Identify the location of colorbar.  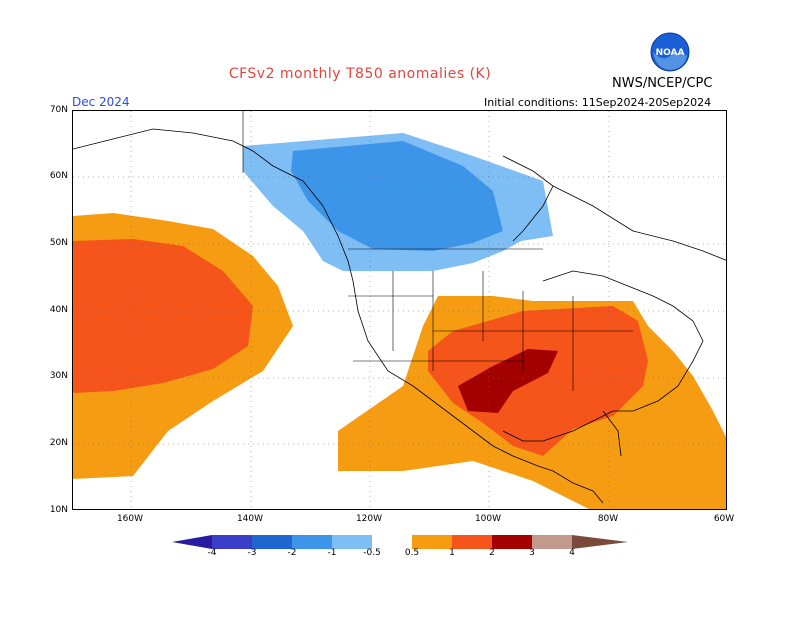
(400, 541).